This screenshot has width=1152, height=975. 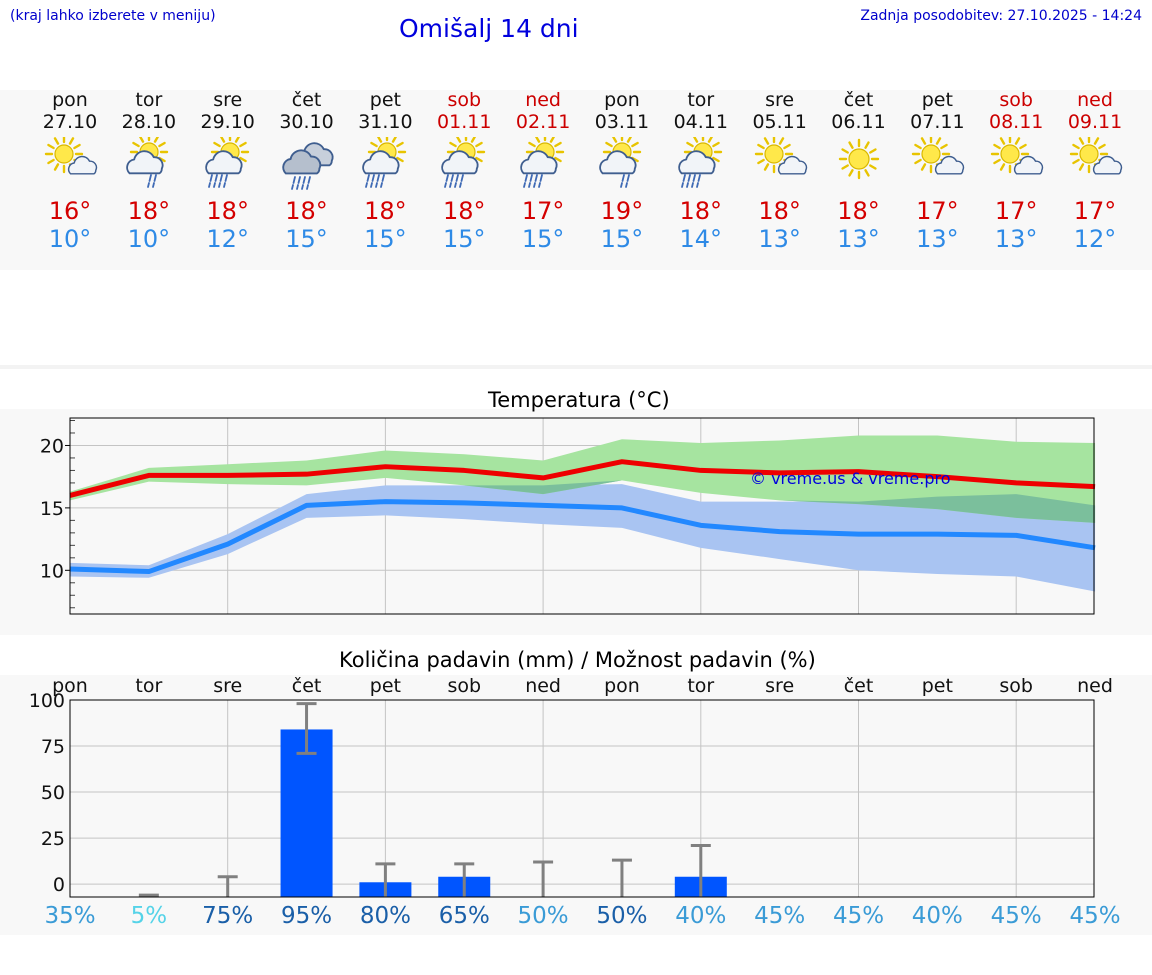 I want to click on day-name: čet, so click(x=306, y=100).